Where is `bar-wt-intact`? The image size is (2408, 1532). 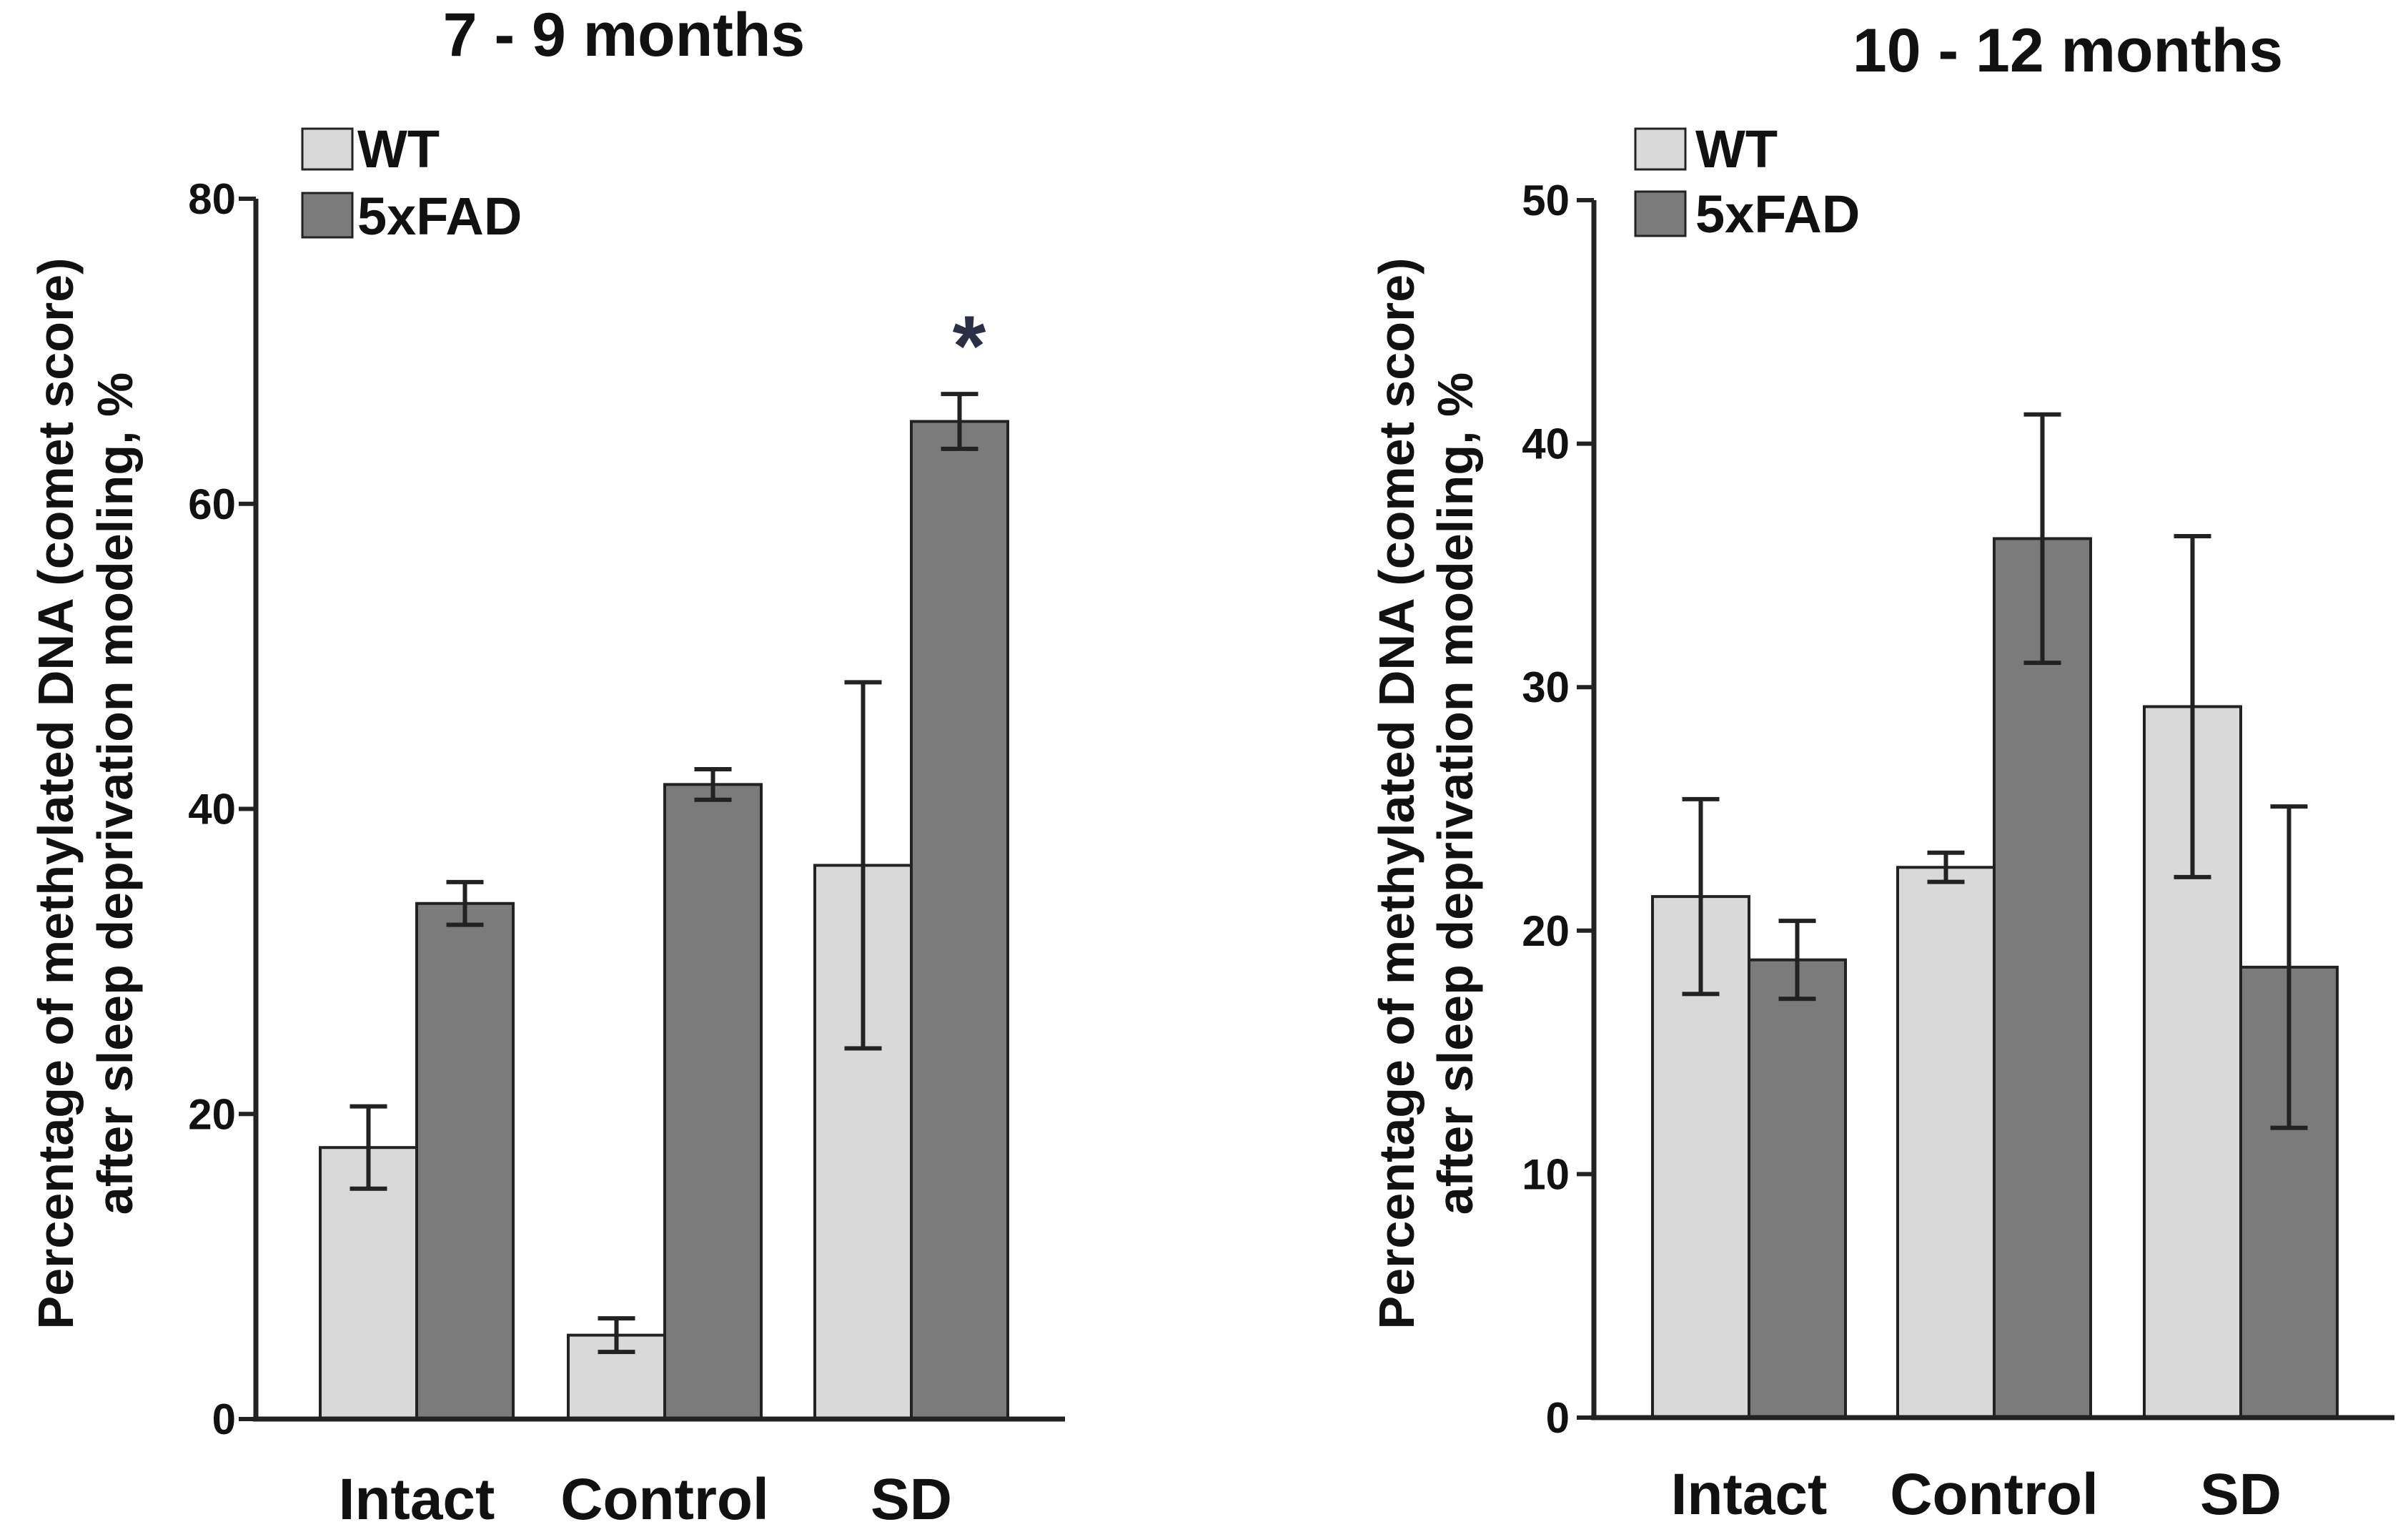
bar-wt-intact is located at coordinates (369, 1283).